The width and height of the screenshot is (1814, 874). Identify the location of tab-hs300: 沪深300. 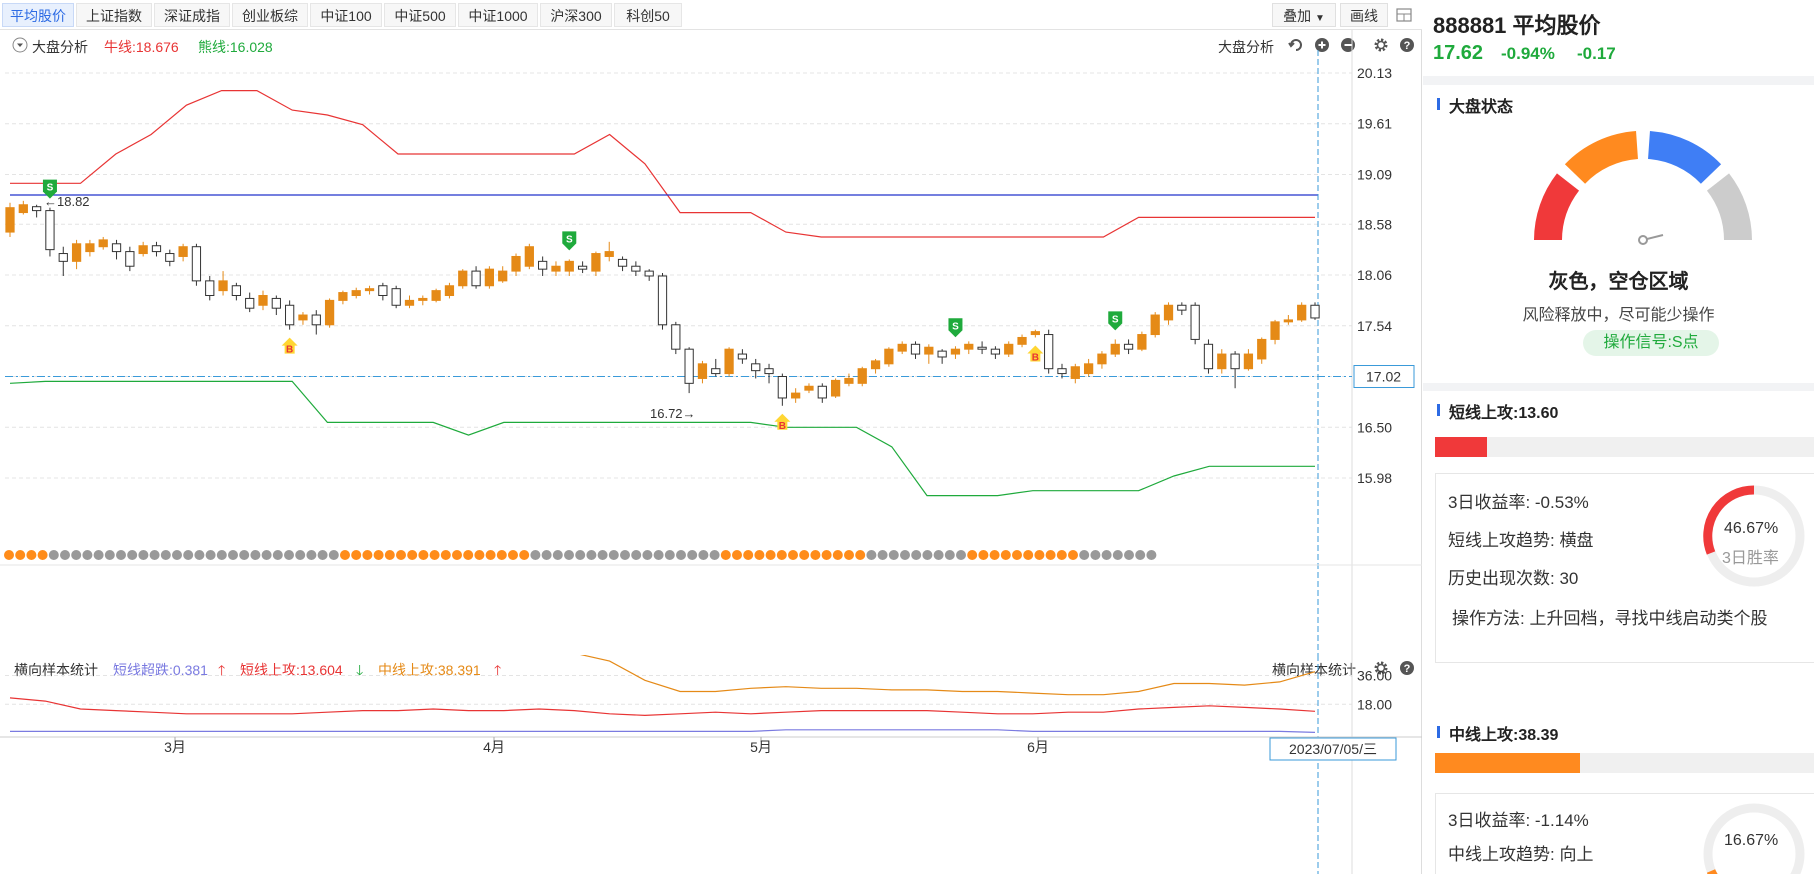
(576, 15).